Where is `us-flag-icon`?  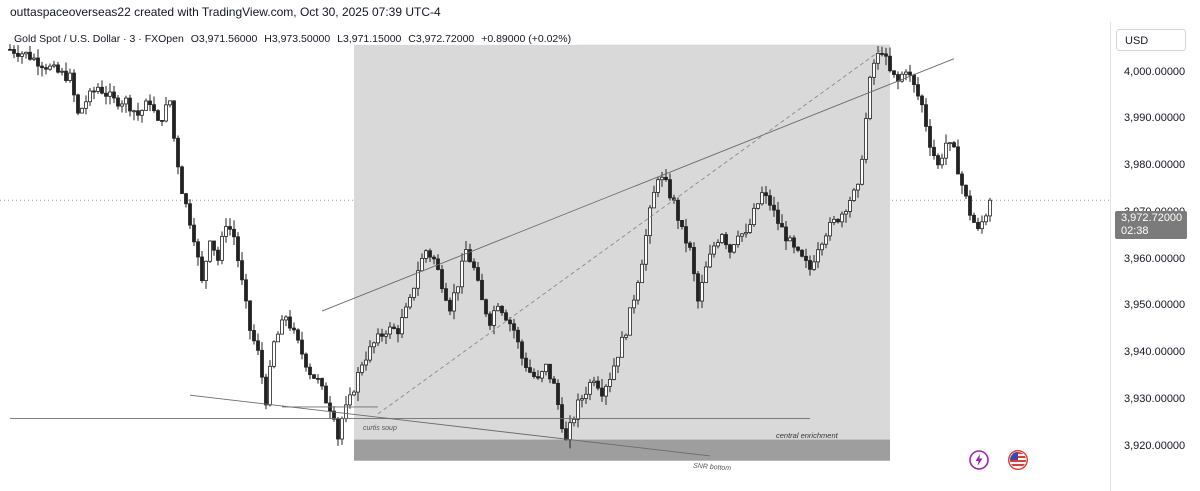
us-flag-icon is located at coordinates (1018, 460).